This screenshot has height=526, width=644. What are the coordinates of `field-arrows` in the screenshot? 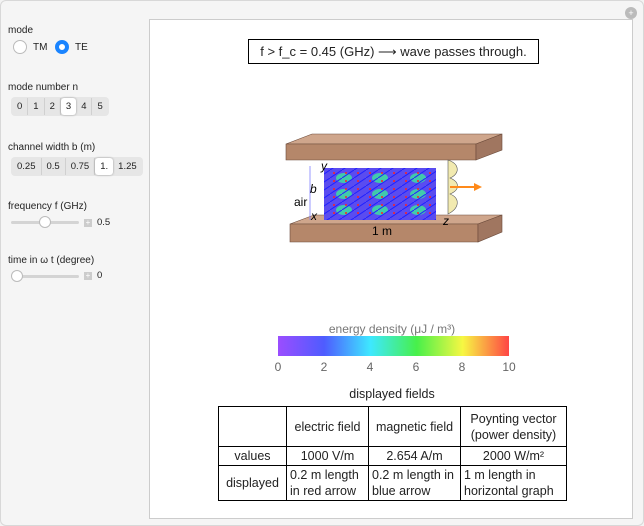 It's located at (380, 194).